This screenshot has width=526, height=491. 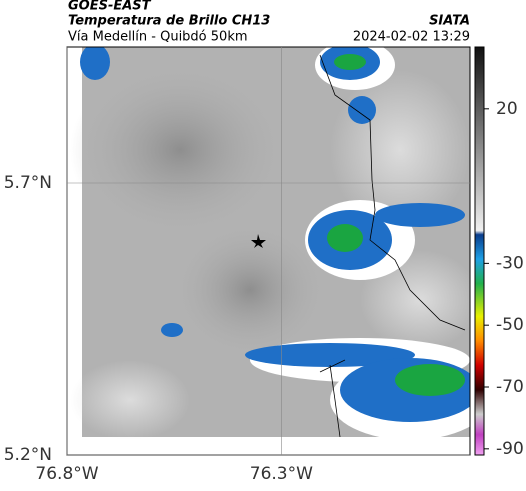 I want to click on timestamp: 2024-02-02 13:29, so click(x=411, y=37).